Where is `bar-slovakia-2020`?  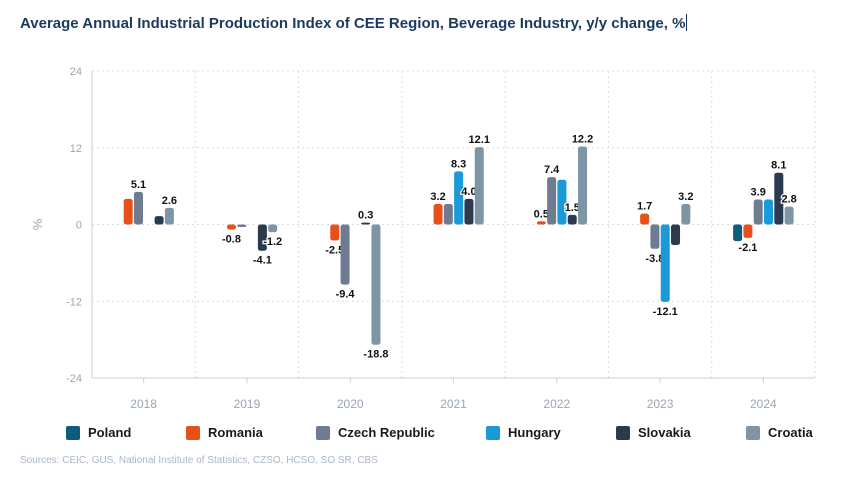
bar-slovakia-2020 is located at coordinates (366, 223).